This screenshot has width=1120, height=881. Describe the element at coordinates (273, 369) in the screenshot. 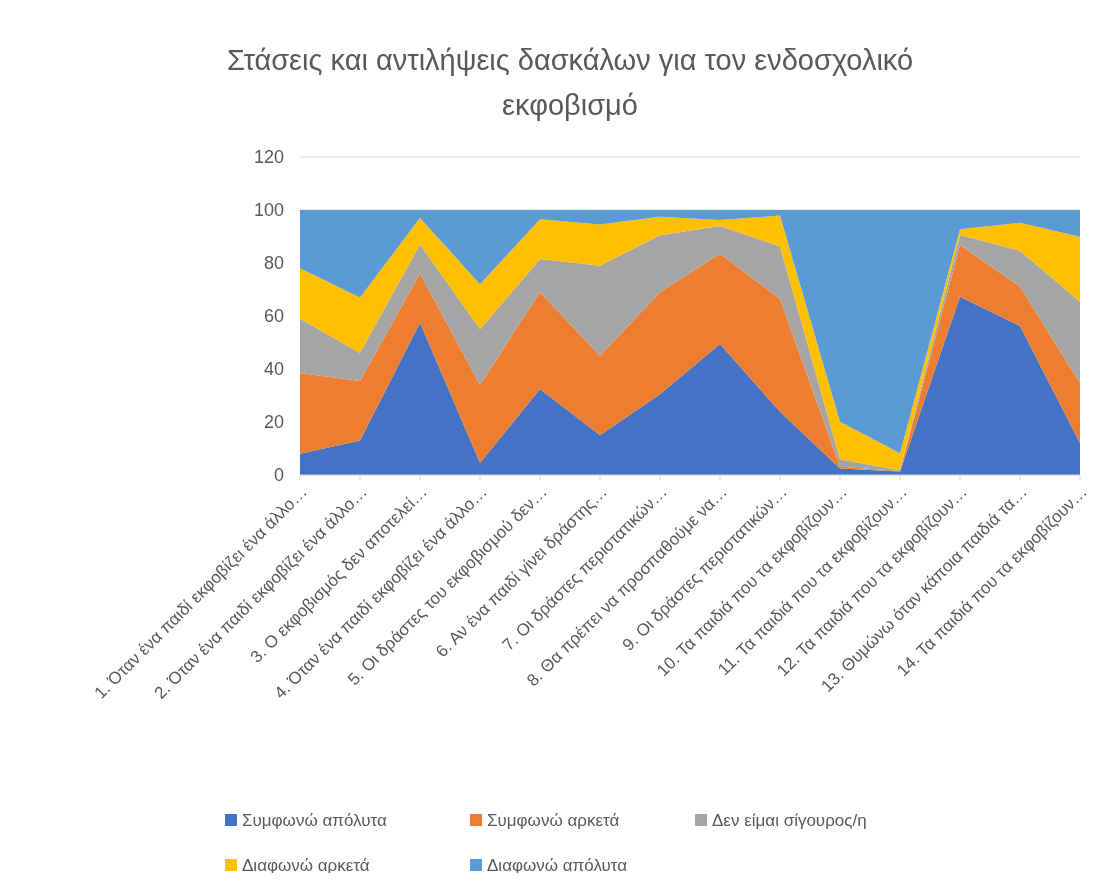

I see `y-tick-label: 40` at that location.